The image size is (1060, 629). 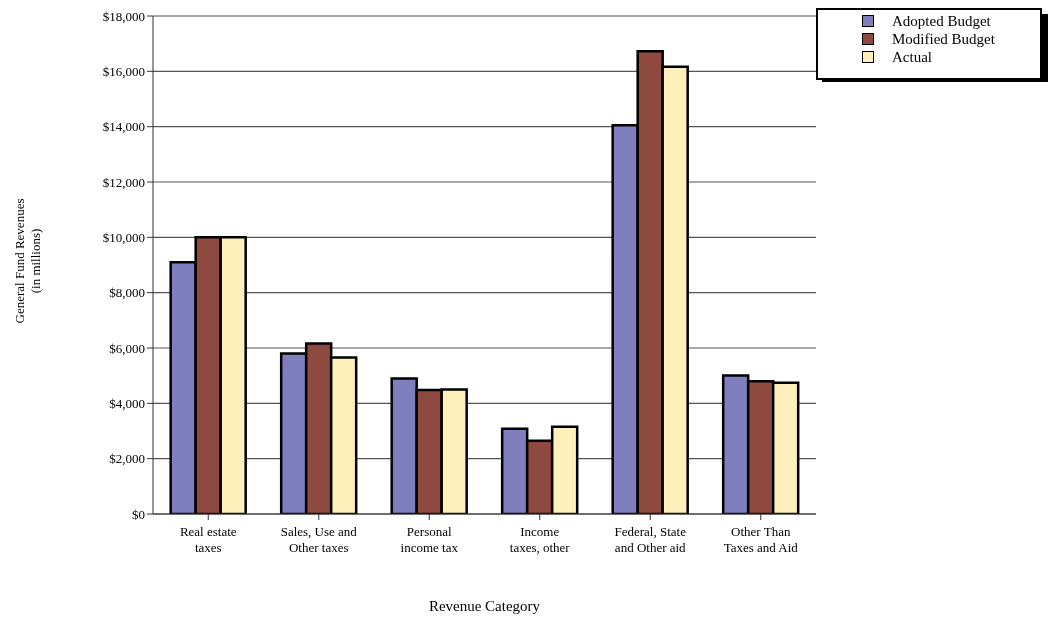 I want to click on x-axis-title: Revenue Category, so click(x=484, y=606).